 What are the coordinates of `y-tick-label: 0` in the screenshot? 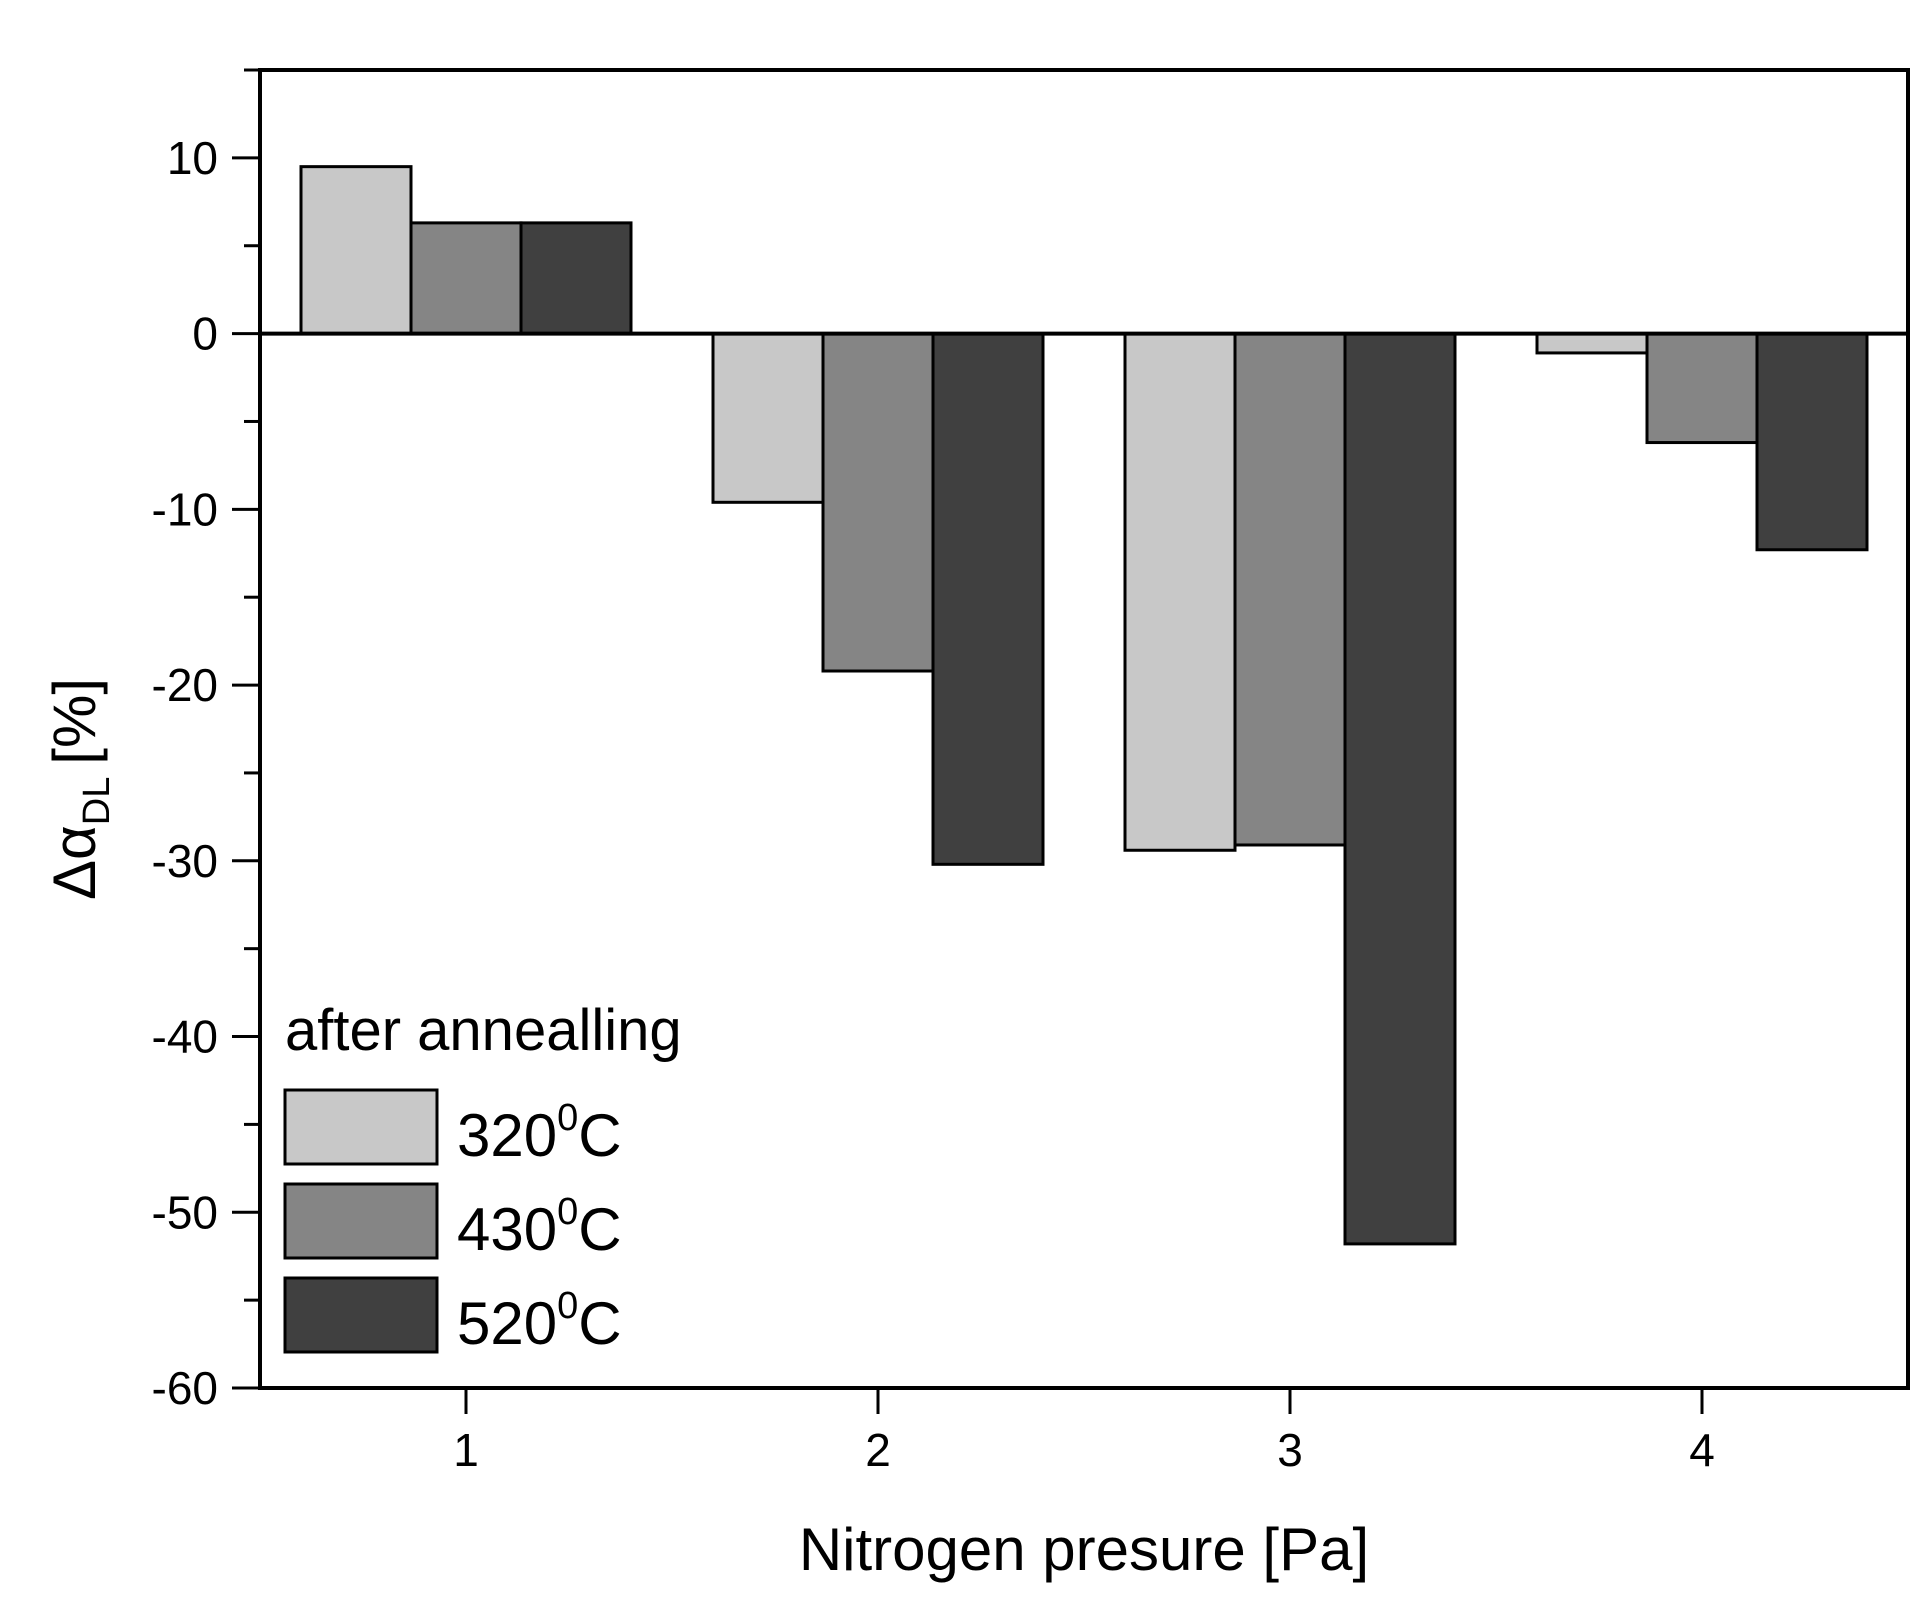 It's located at (205, 334).